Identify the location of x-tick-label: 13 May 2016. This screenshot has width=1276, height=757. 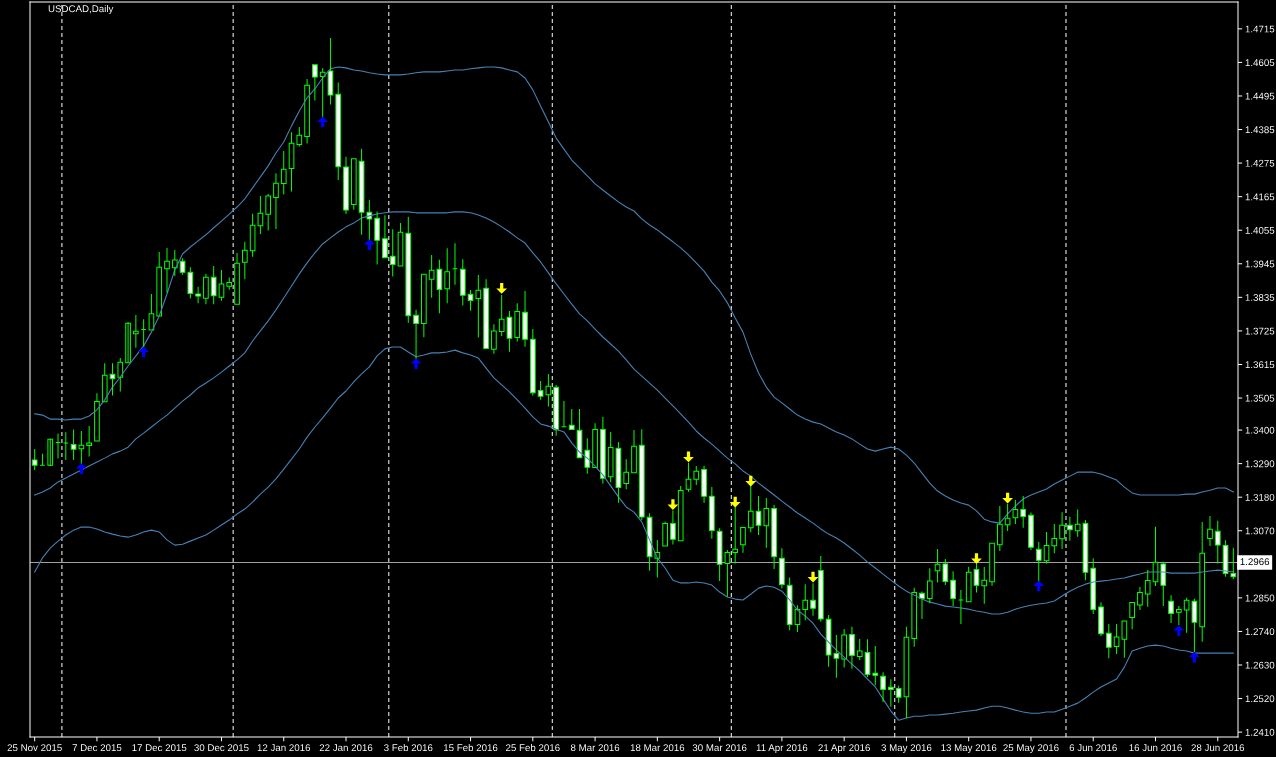
(969, 749).